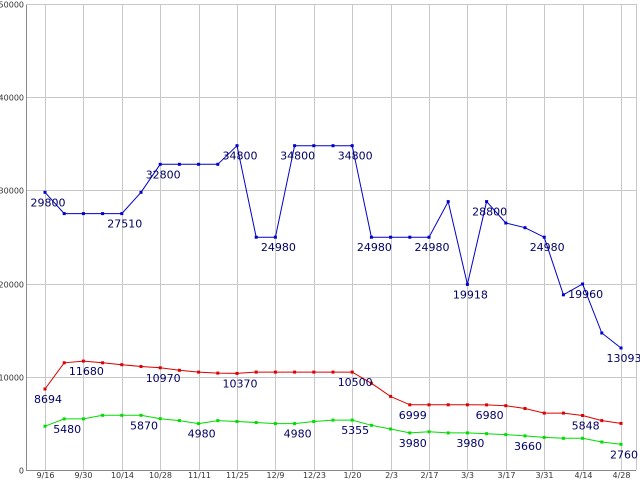 Image resolution: width=640 pixels, height=480 pixels. I want to click on data-label: 2760, so click(624, 454).